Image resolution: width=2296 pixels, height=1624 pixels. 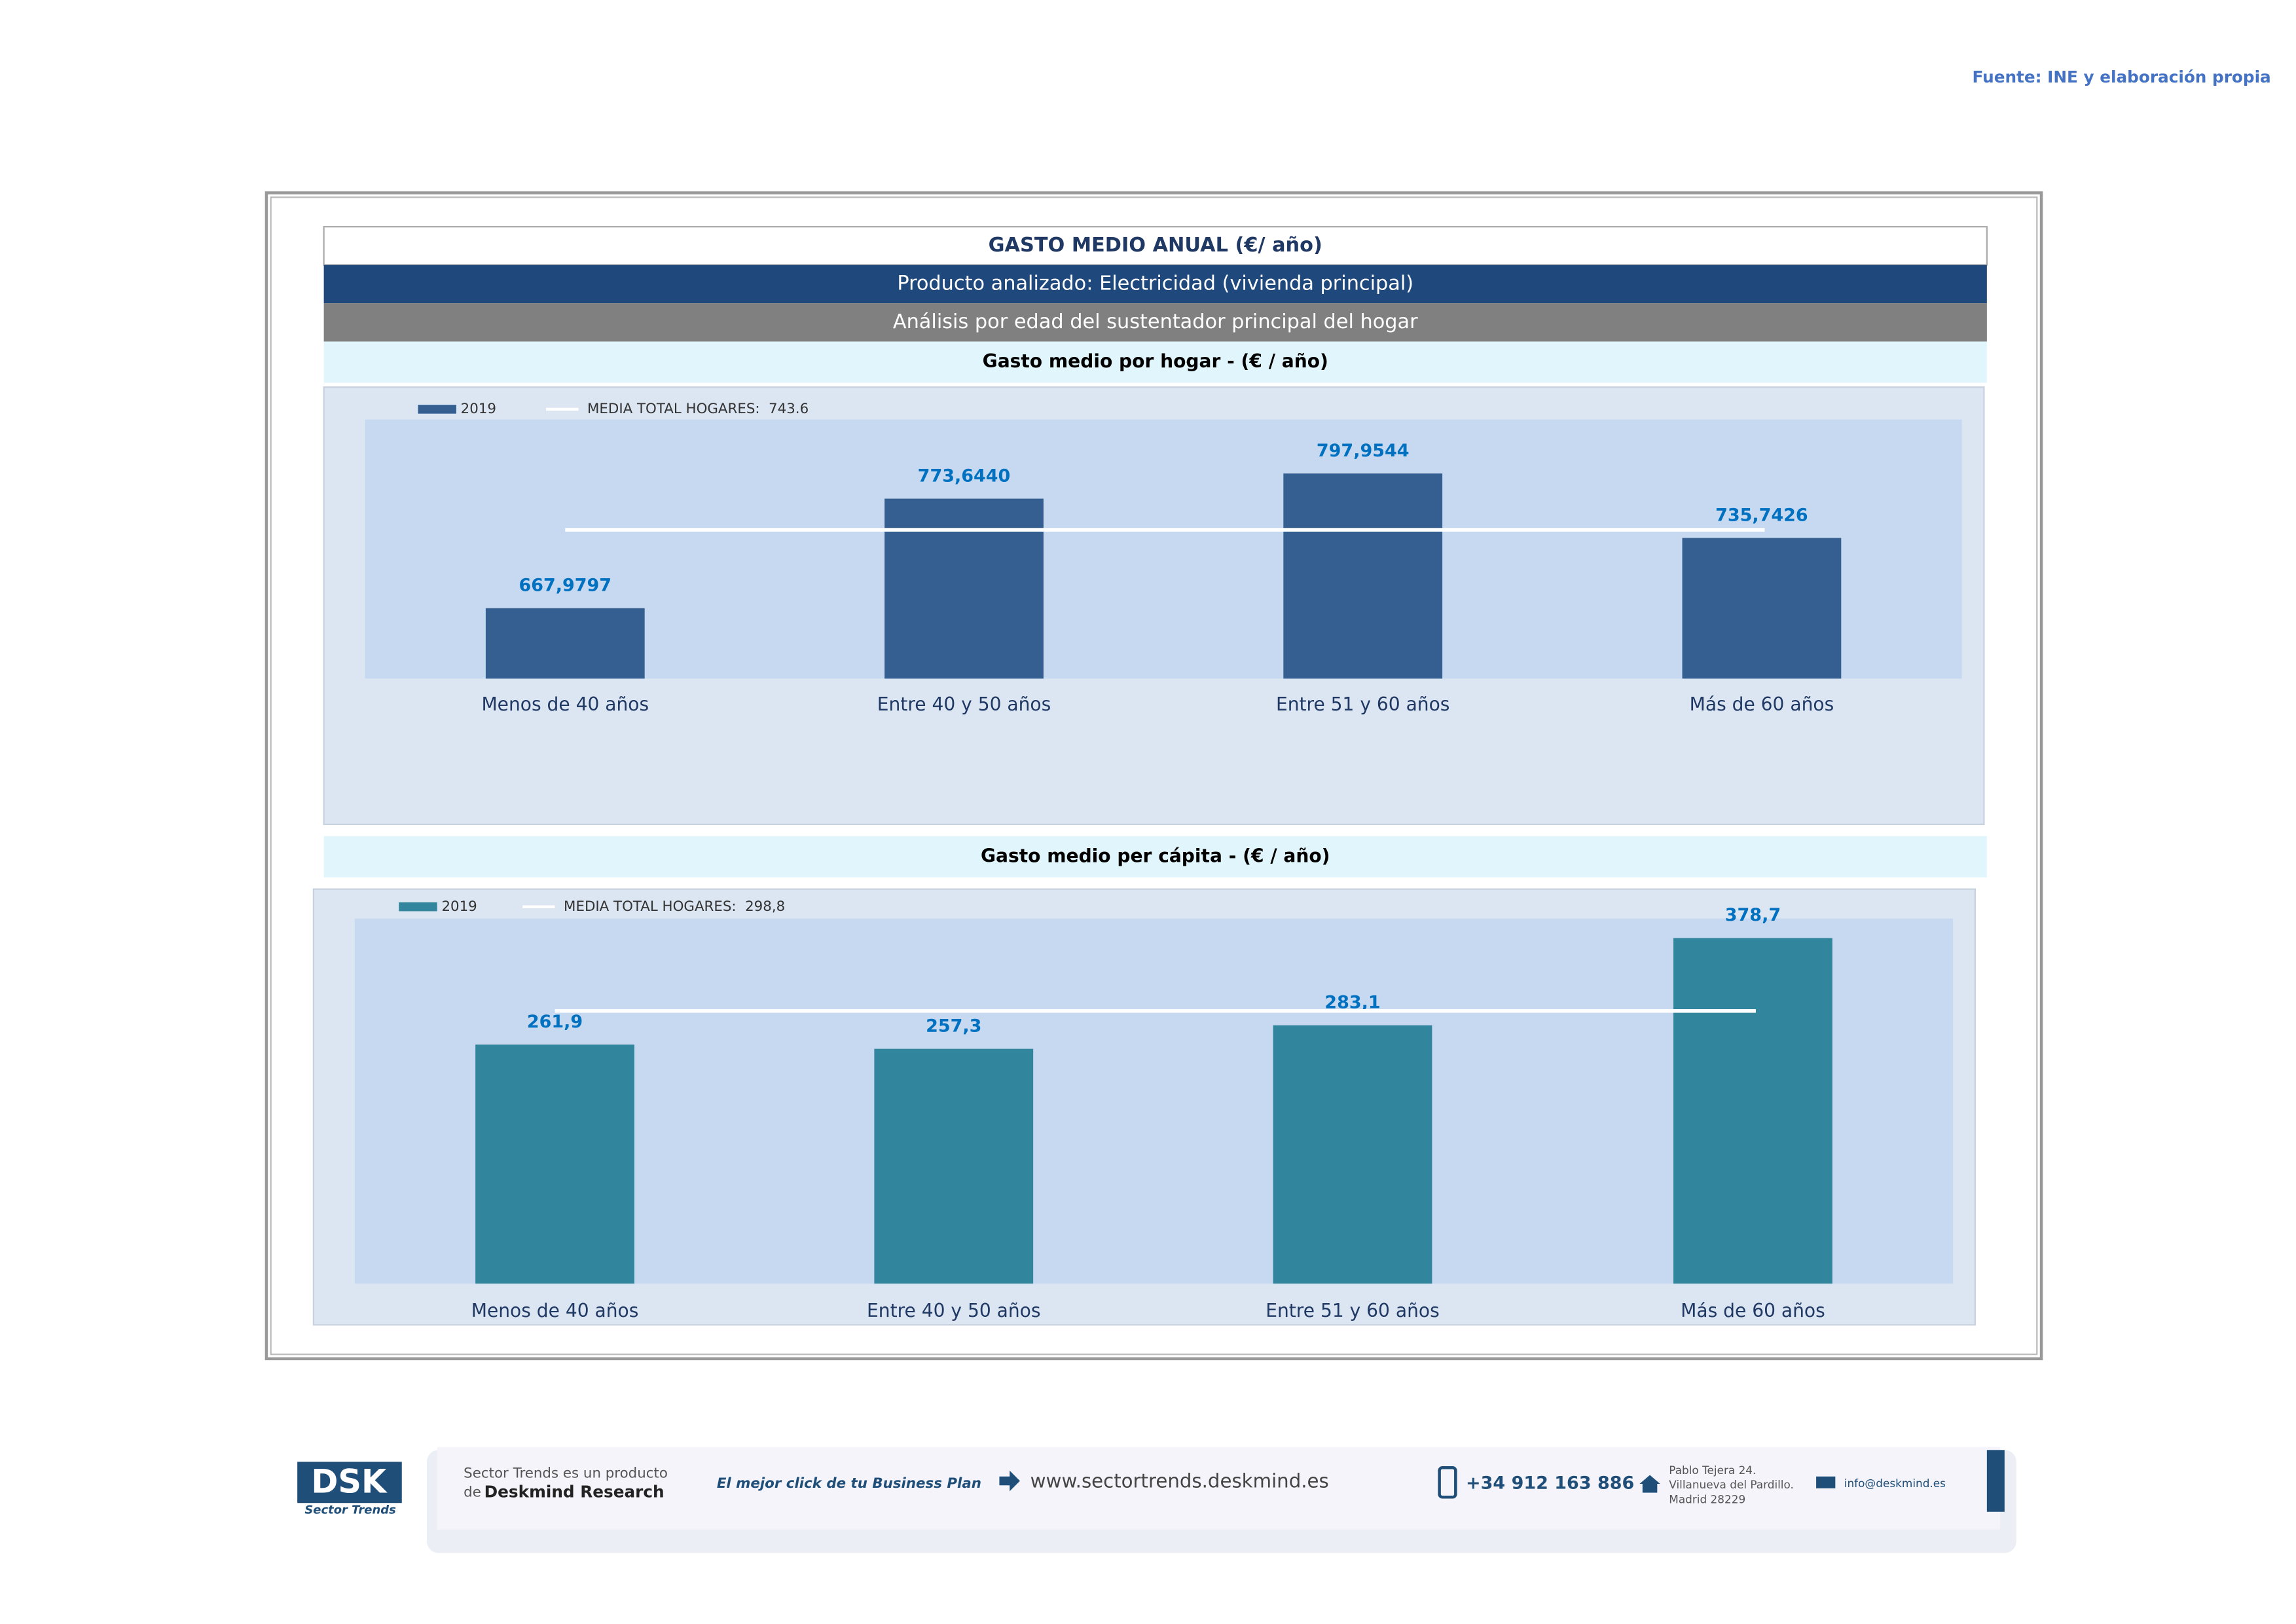 I want to click on reference-label: 298,8, so click(x=765, y=906).